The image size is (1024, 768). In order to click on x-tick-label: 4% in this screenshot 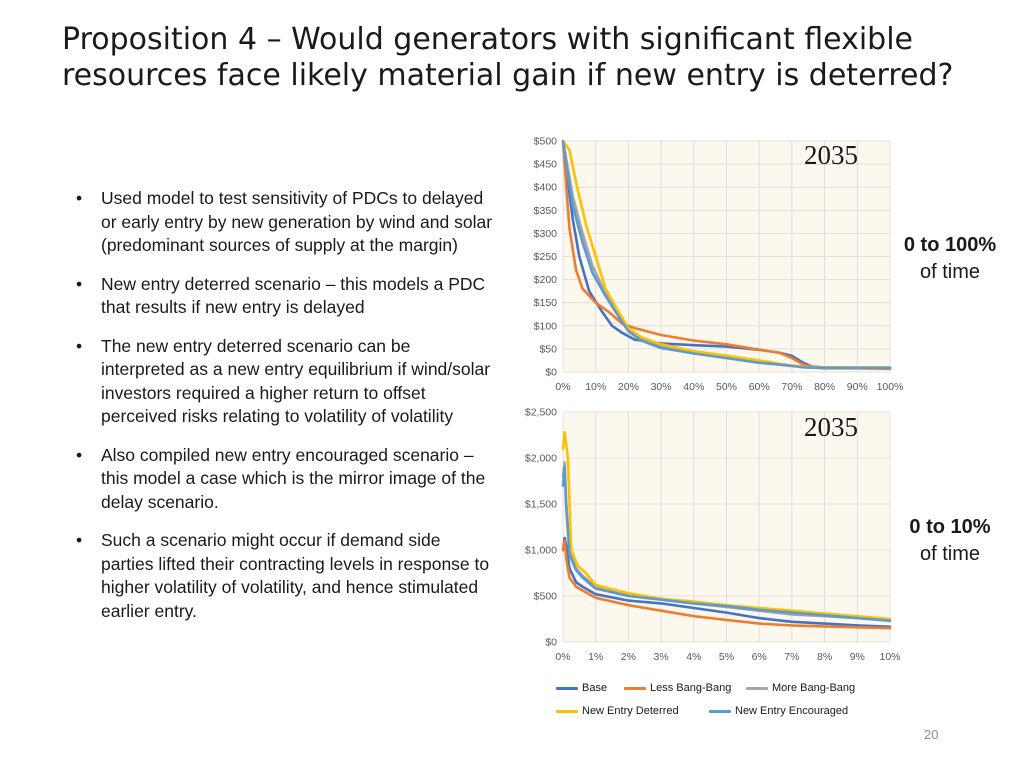, I will do `click(693, 657)`.